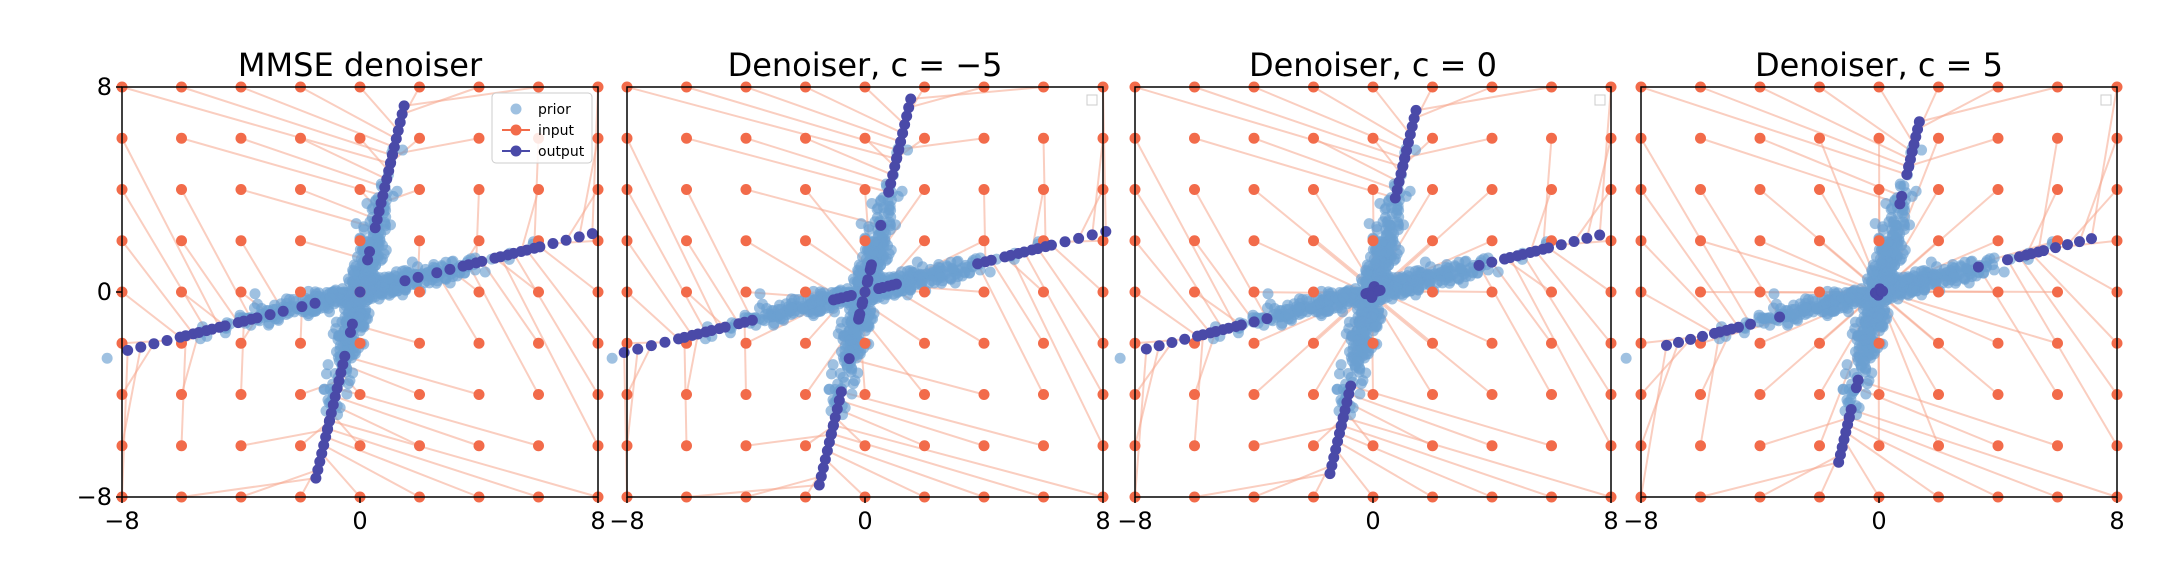 This screenshot has width=2178, height=576. What do you see at coordinates (1640, 521) in the screenshot?
I see `x-tick-label: −8` at bounding box center [1640, 521].